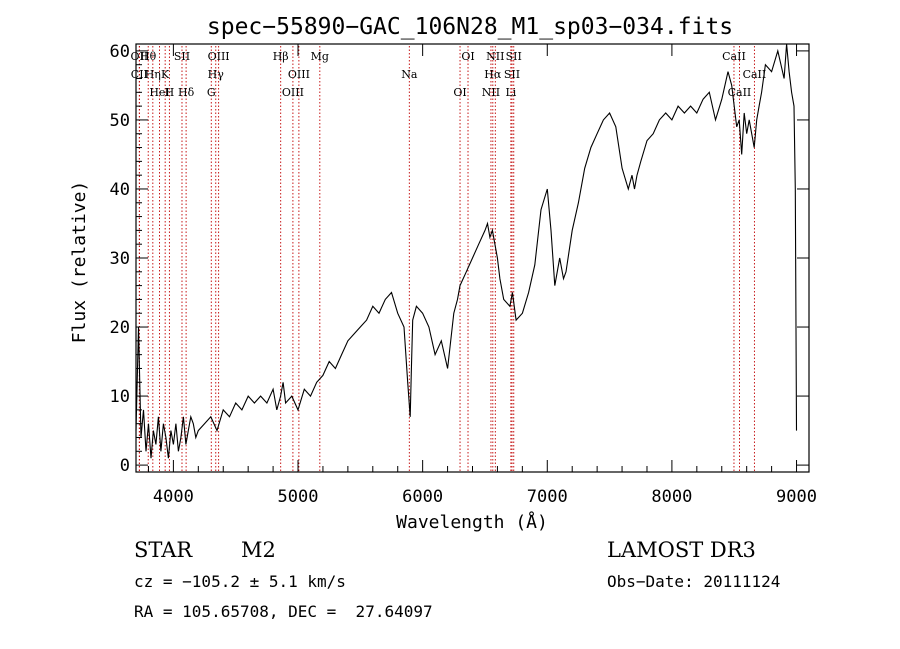  I want to click on subclass-label: M2, so click(258, 550).